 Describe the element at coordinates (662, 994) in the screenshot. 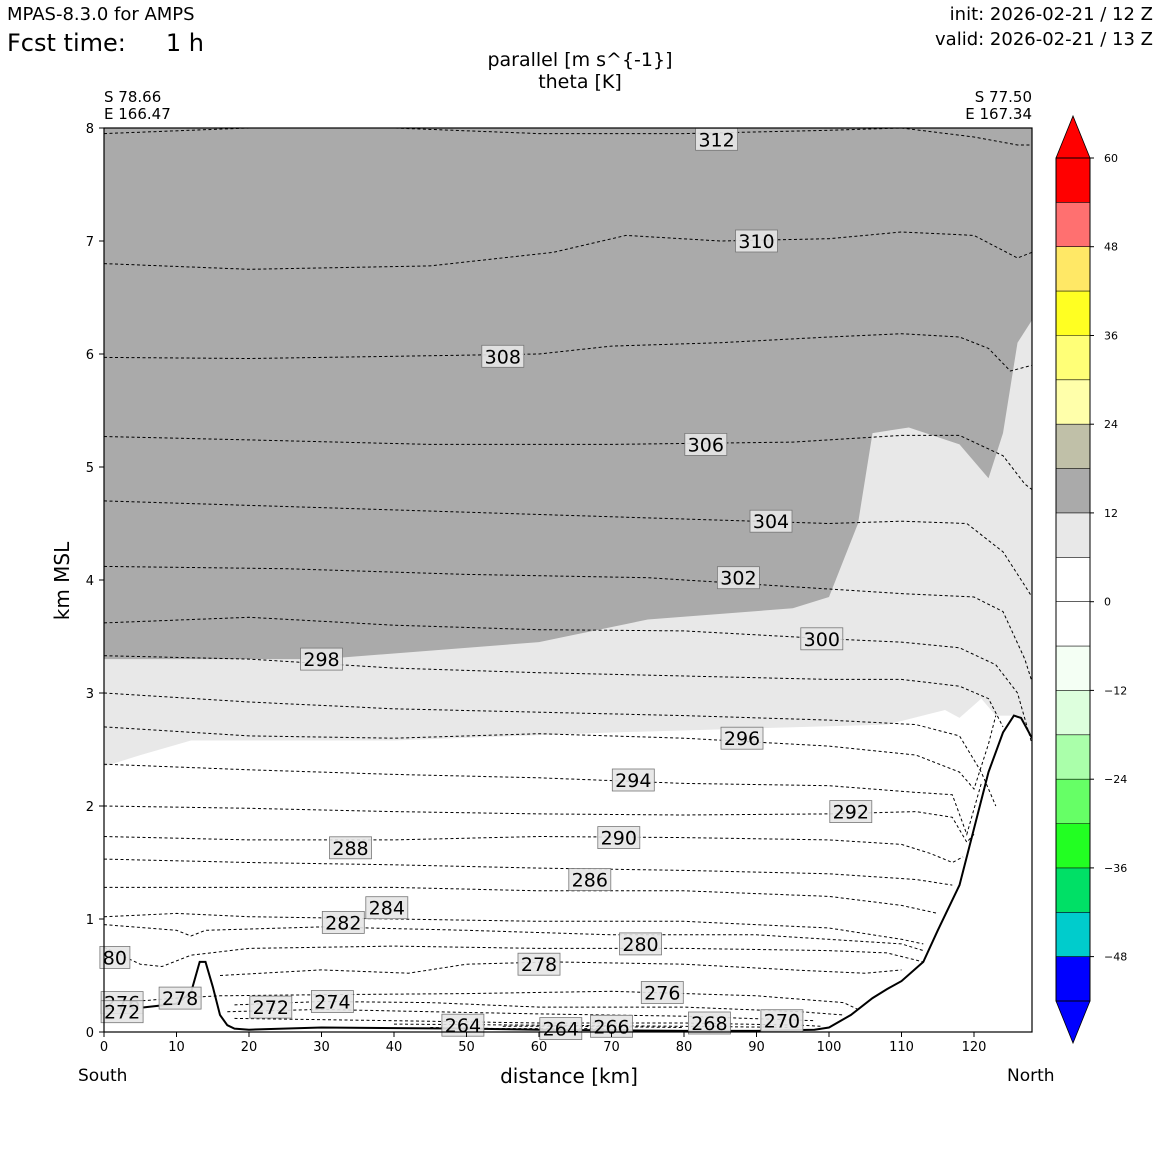

I see `contour-label-276: 276` at that location.